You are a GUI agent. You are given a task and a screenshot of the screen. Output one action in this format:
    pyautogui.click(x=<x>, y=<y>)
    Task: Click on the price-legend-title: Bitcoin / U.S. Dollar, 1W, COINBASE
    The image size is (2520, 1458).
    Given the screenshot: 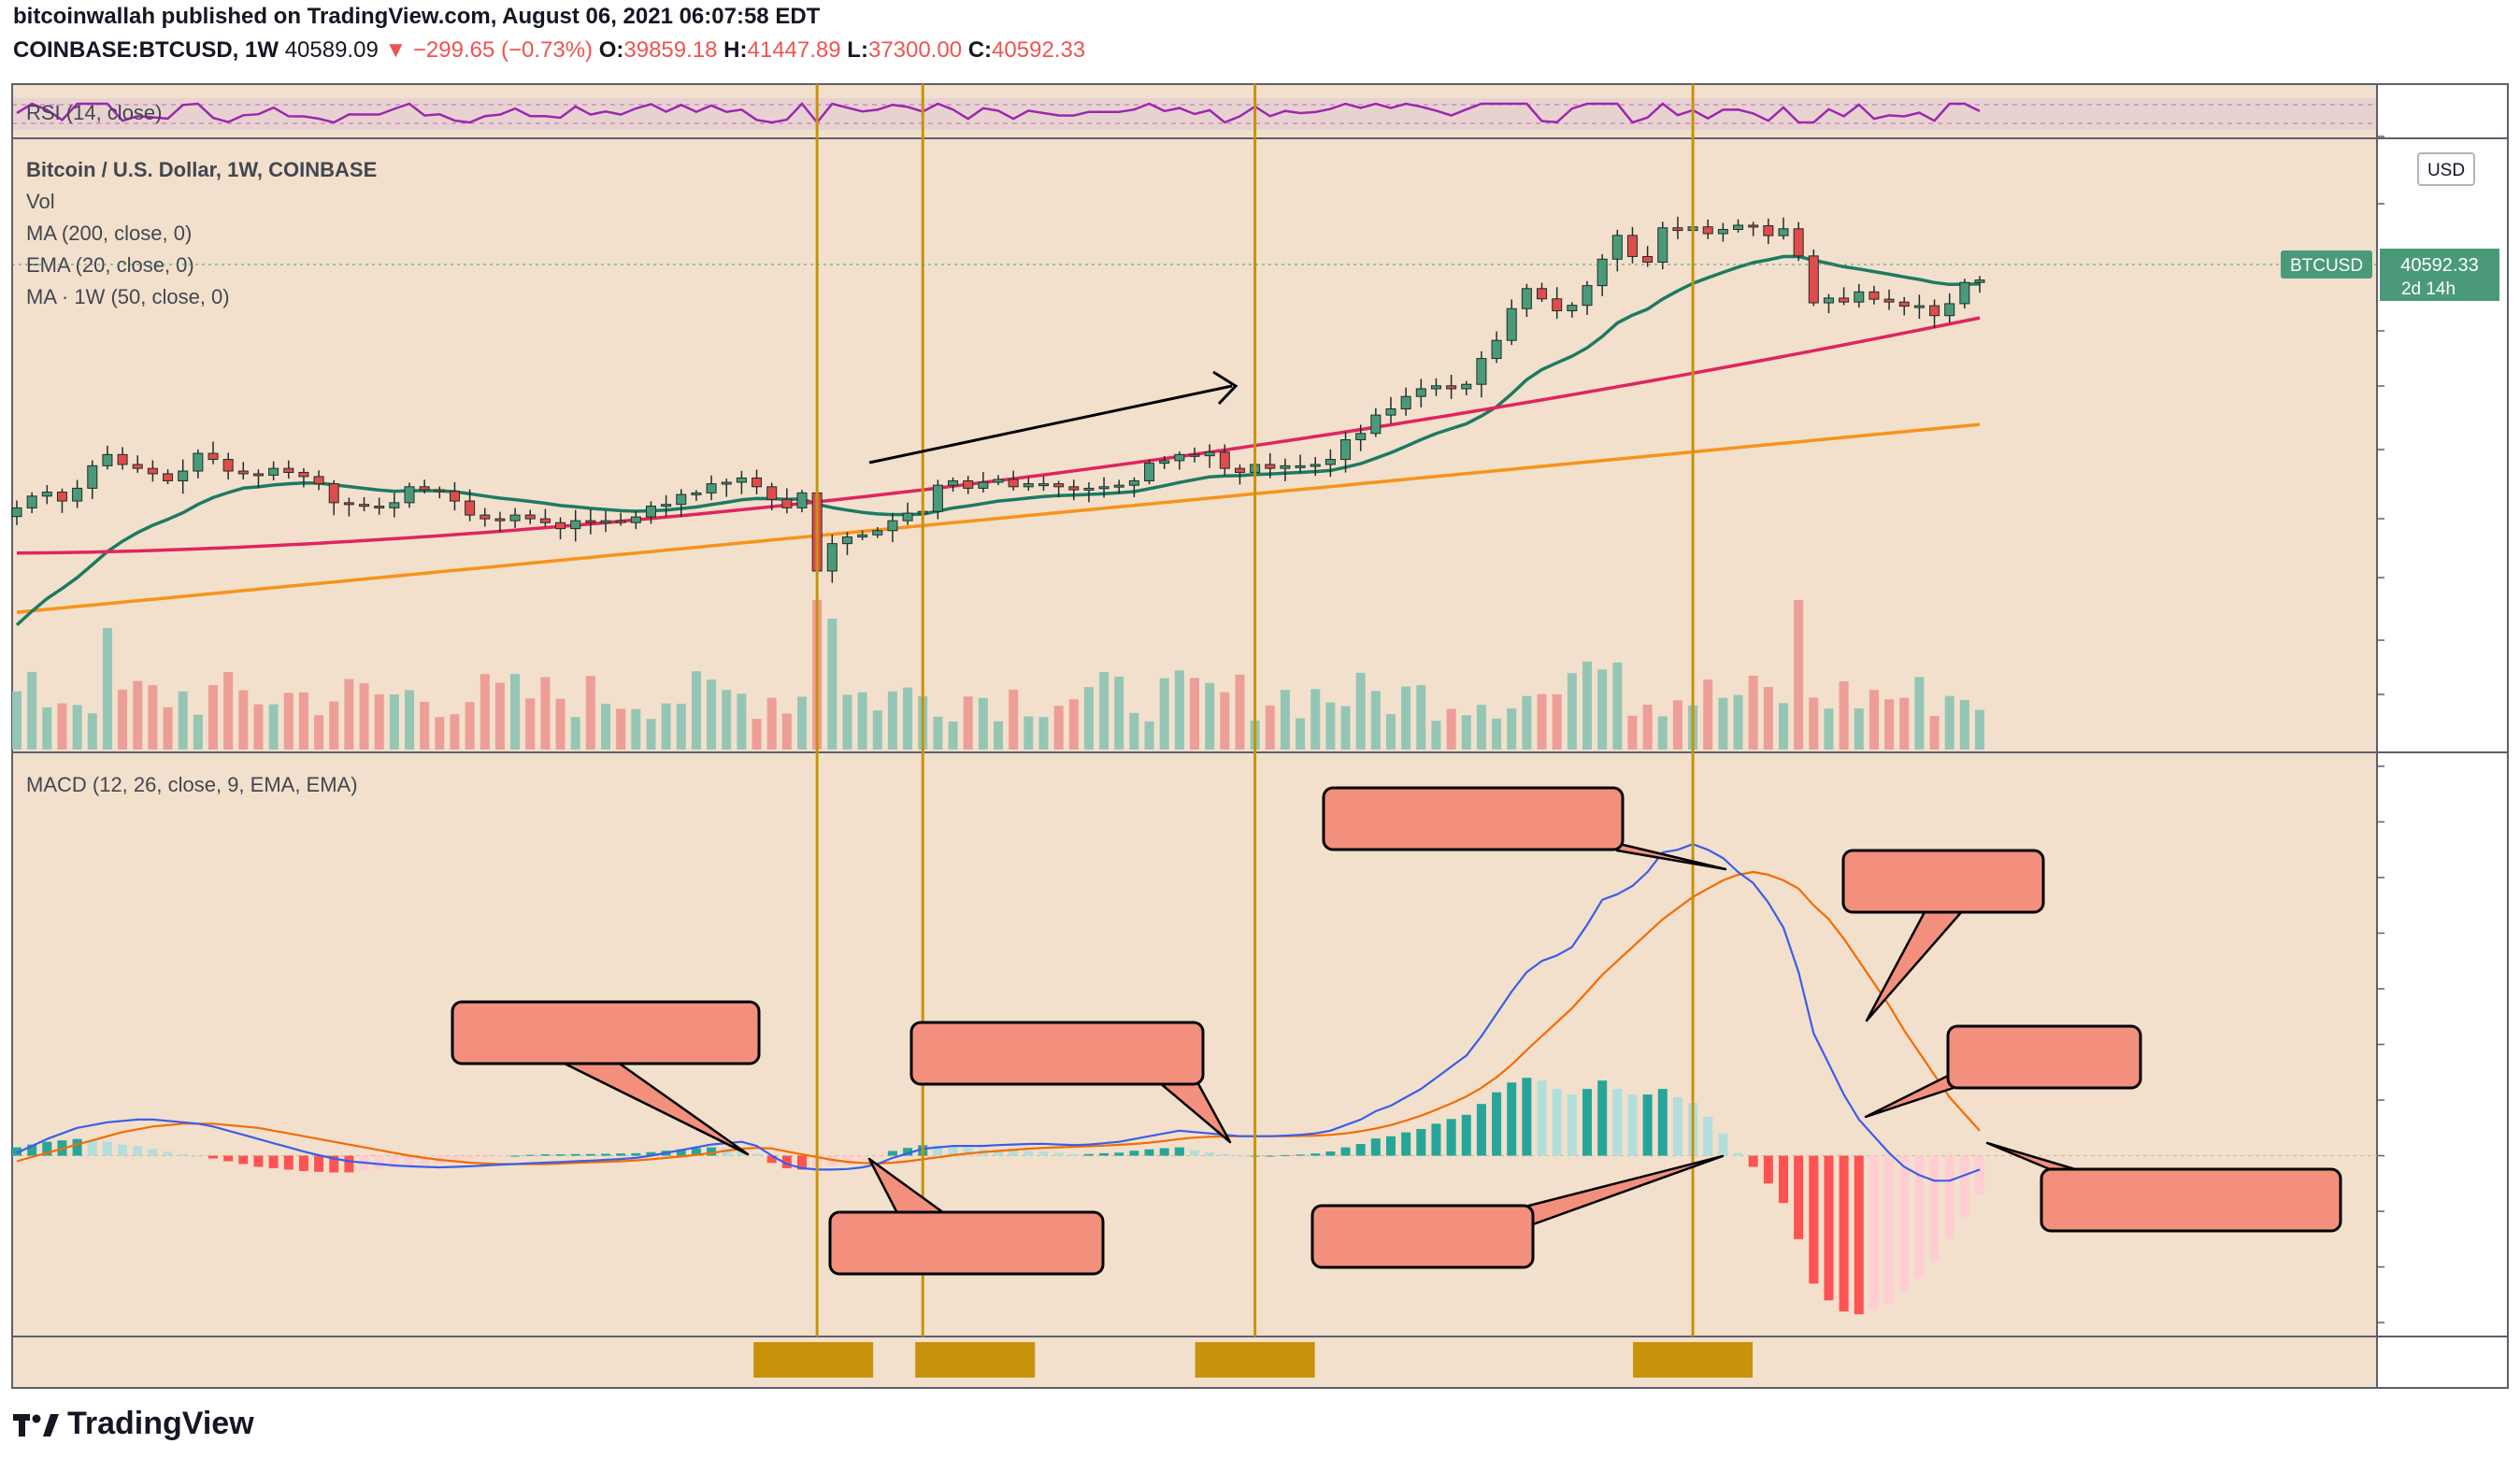 What is the action you would take?
    pyautogui.click(x=201, y=169)
    